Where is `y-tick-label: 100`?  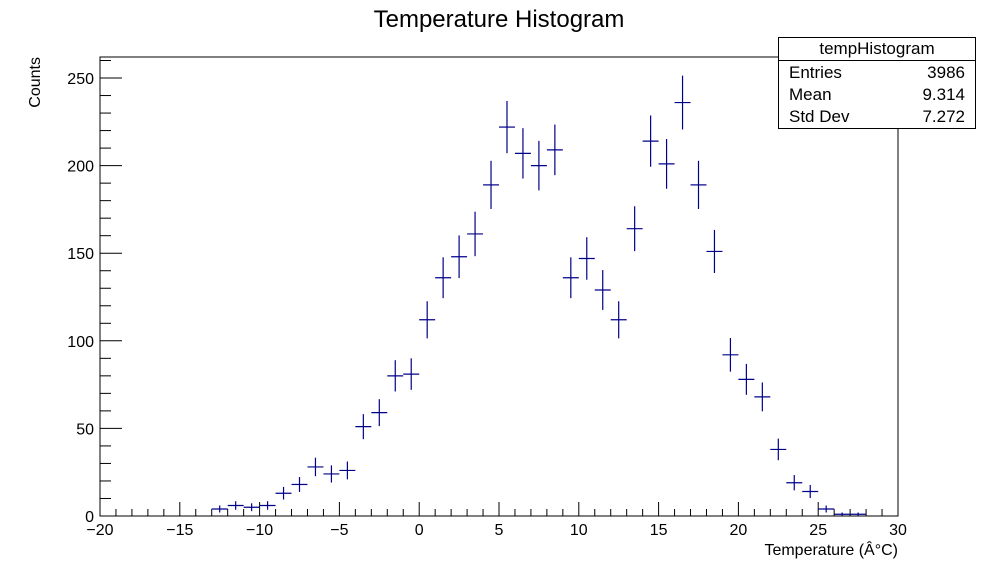 y-tick-label: 100 is located at coordinates (80, 342).